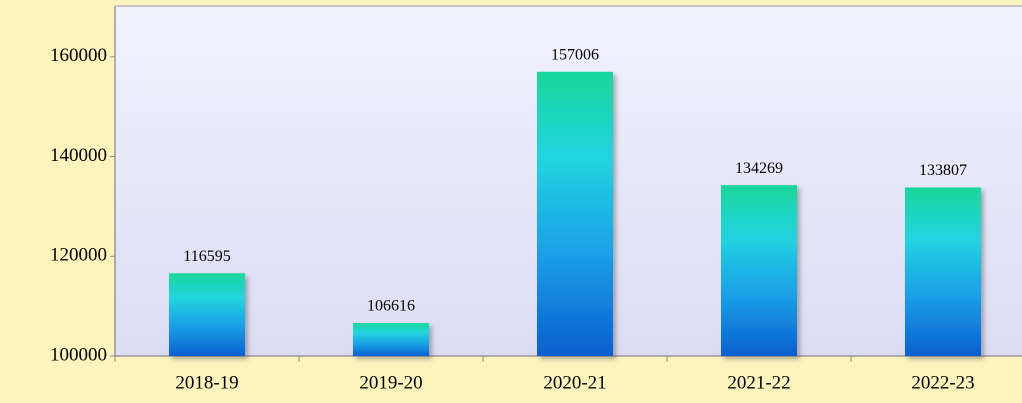 The width and height of the screenshot is (1022, 403). I want to click on x-tick-label: 2019-20, so click(390, 382).